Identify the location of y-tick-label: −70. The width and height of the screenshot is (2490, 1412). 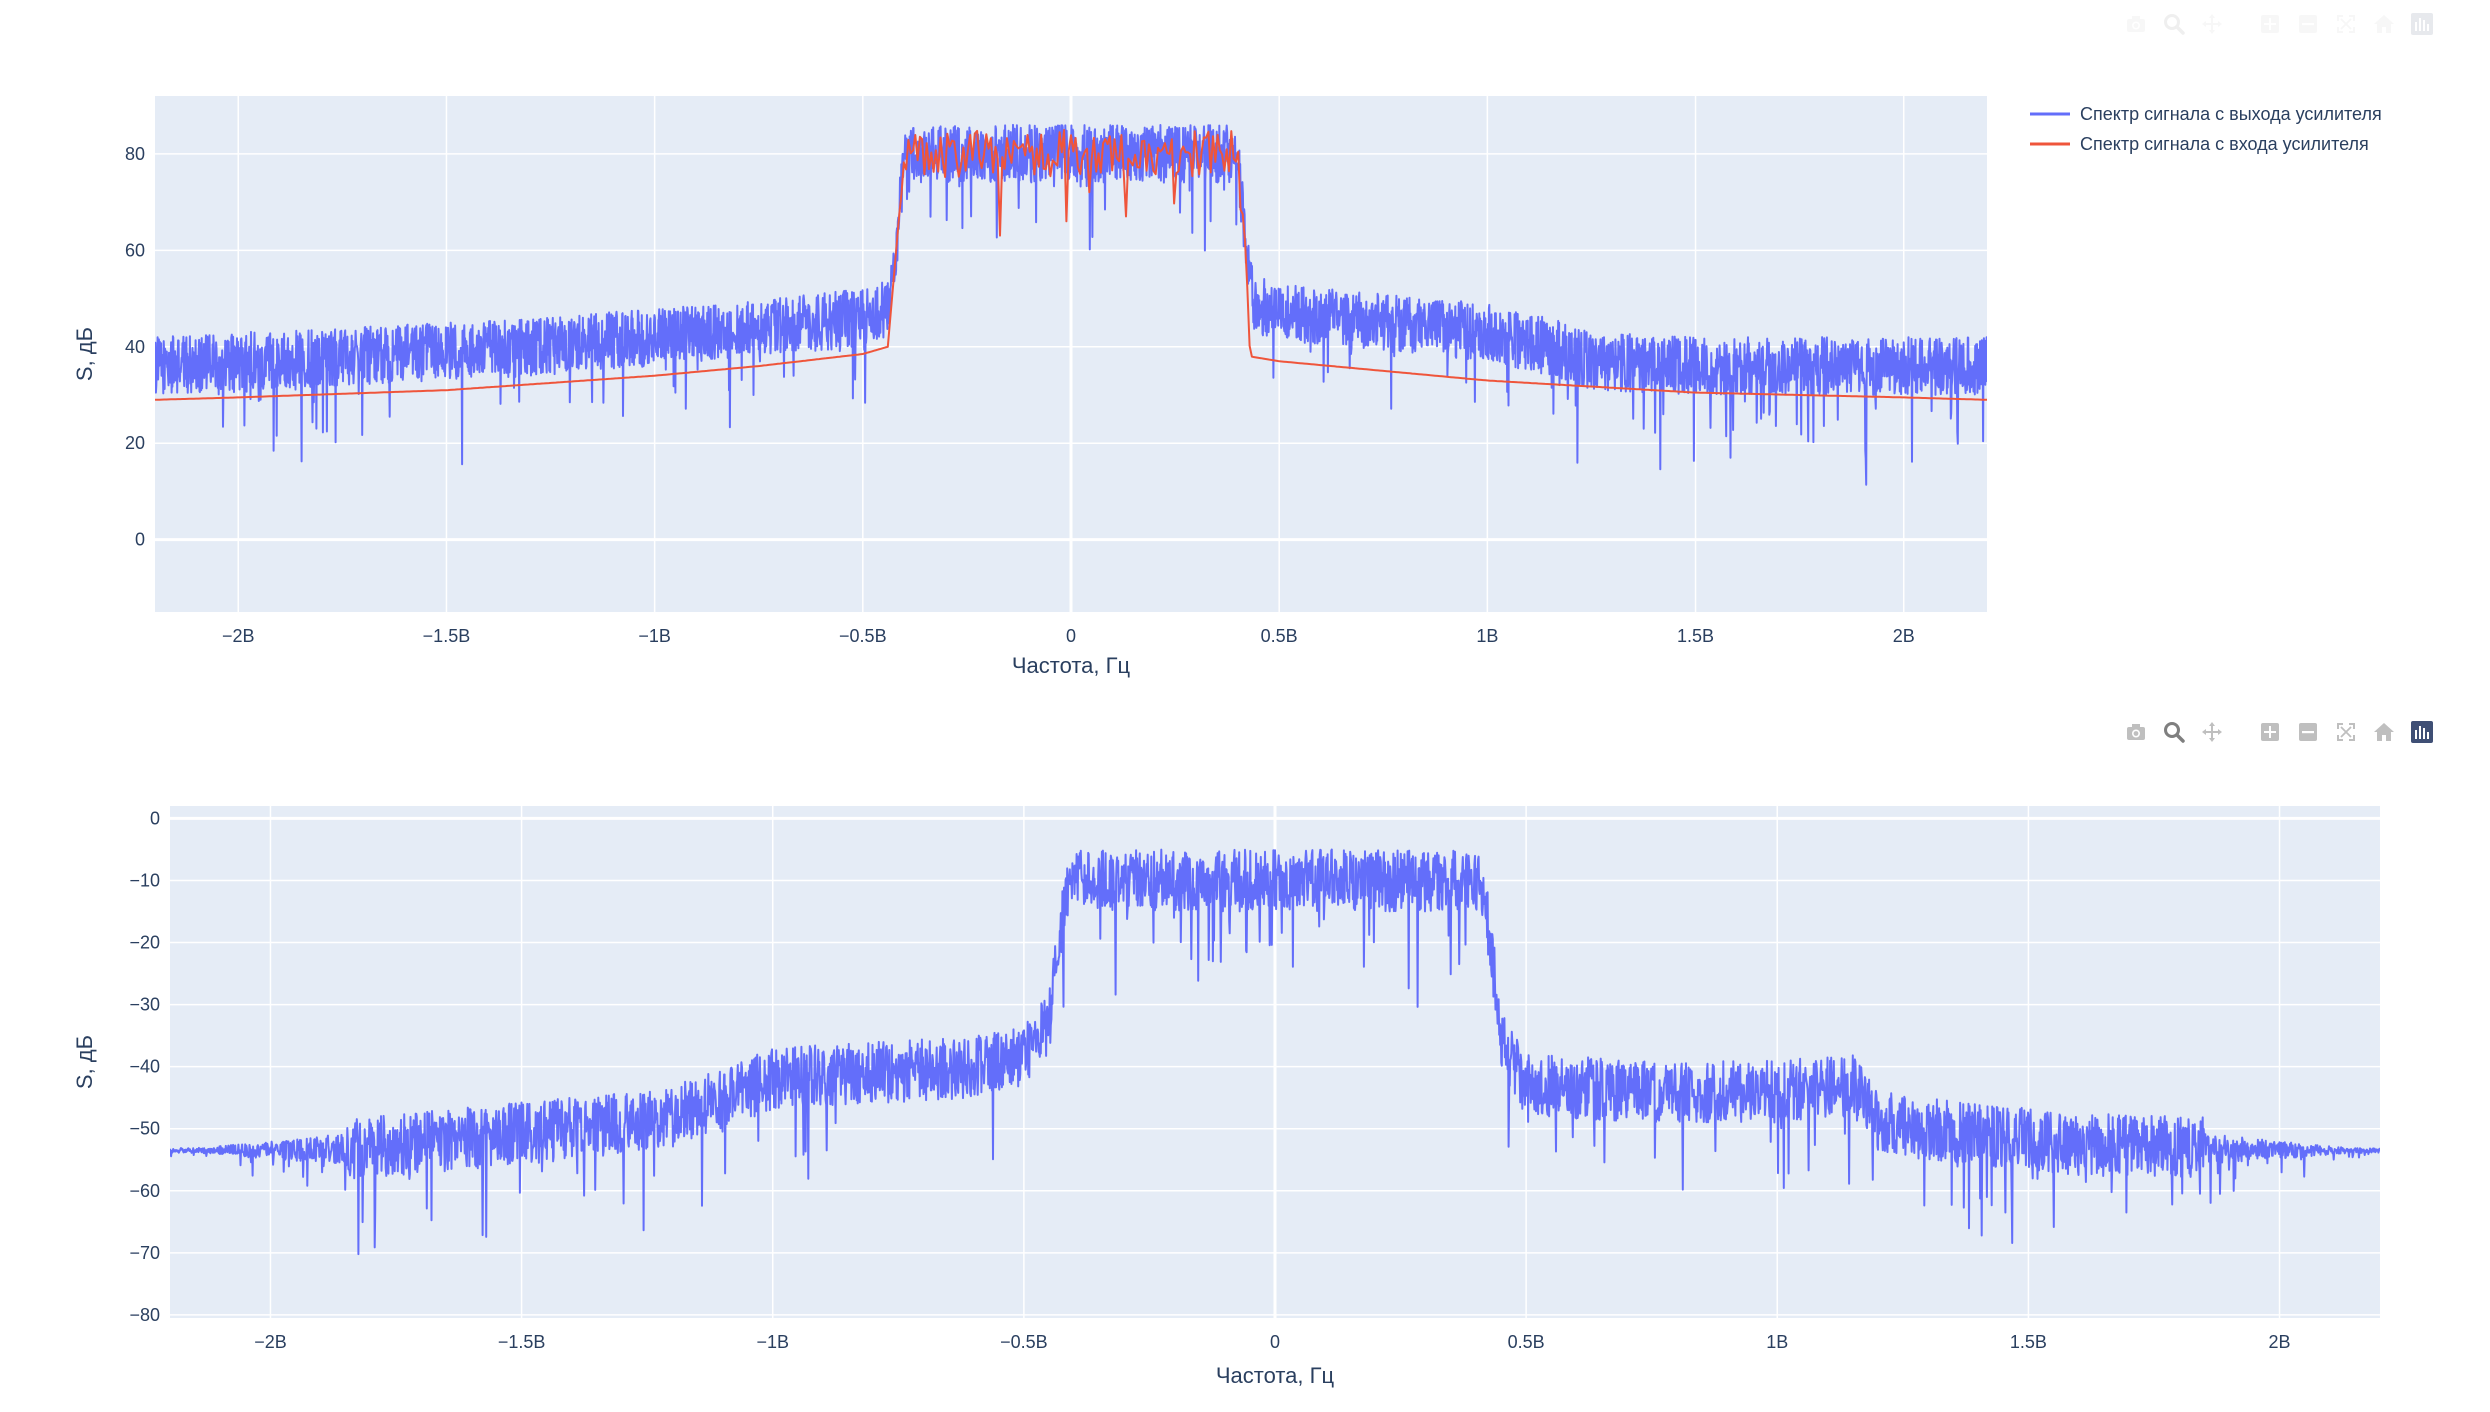
(144, 1253).